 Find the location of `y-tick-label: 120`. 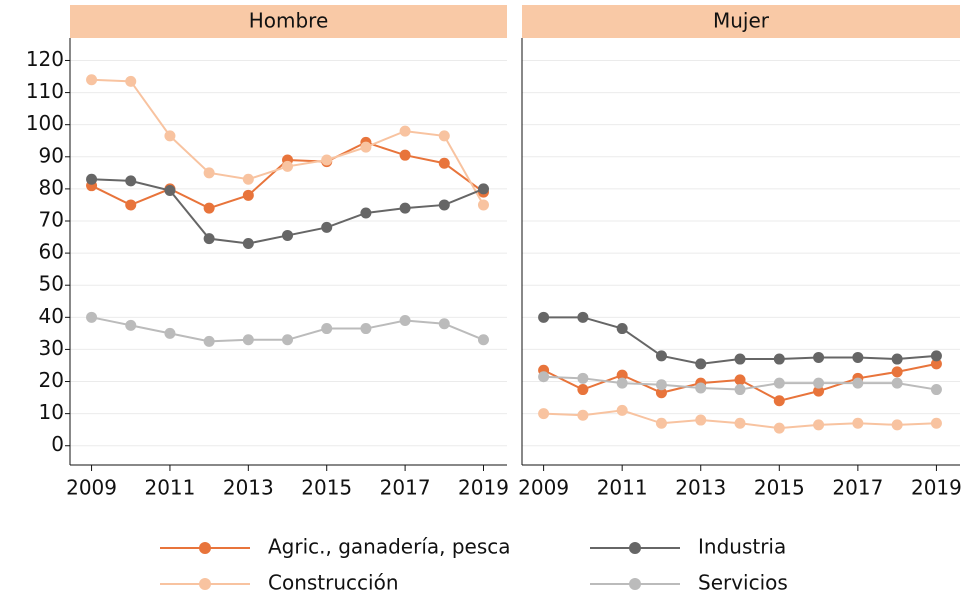

y-tick-label: 120 is located at coordinates (45, 59).